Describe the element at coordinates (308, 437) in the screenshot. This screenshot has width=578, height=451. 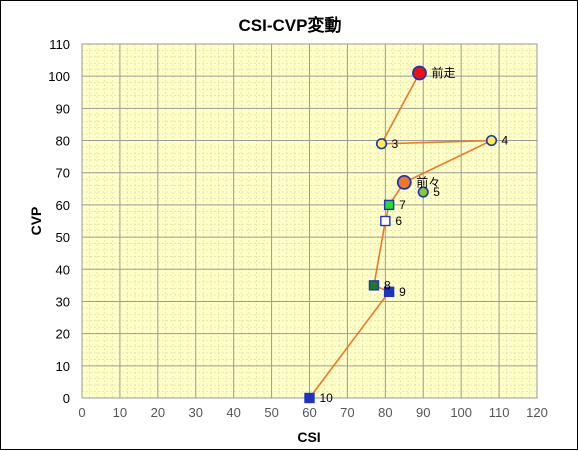
I see `x-axis-label: CSI` at that location.